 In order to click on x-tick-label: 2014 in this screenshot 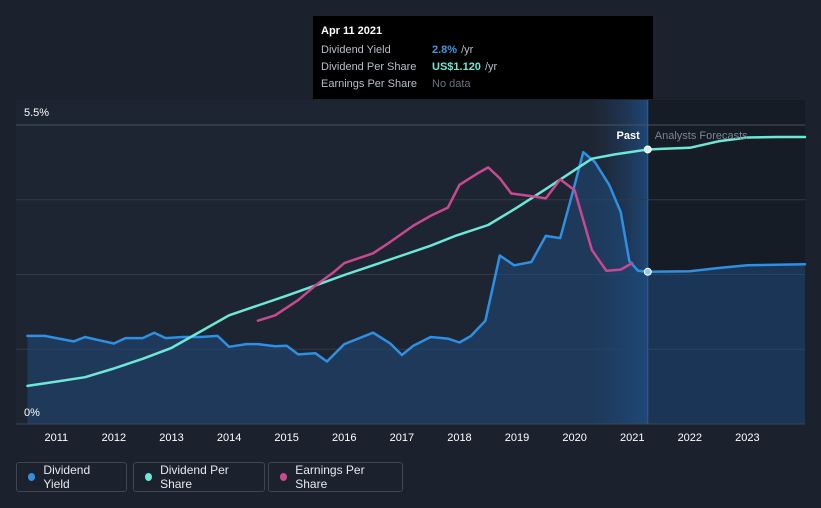, I will do `click(229, 438)`.